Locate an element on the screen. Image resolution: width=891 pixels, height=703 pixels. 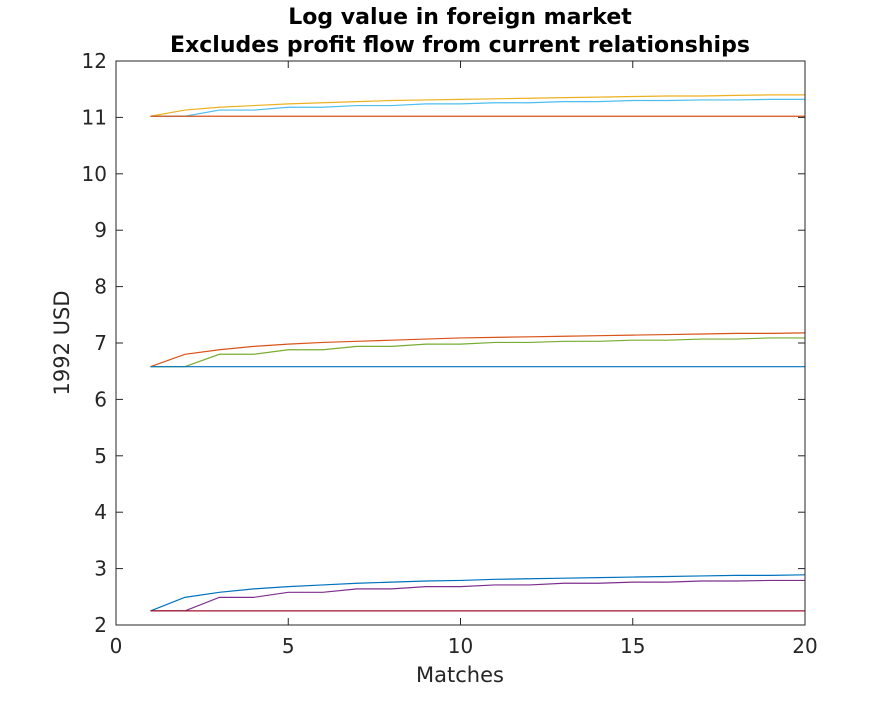
y-tick-label: 10 is located at coordinates (94, 174).